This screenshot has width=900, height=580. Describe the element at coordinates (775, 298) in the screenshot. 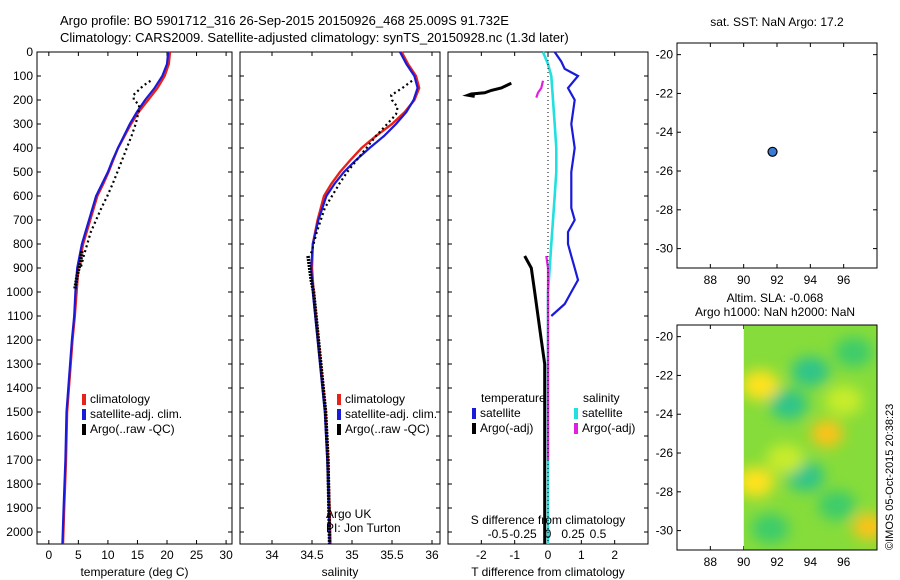

I see `sla-map-title-line1: Altim. SLA: -0.068` at that location.